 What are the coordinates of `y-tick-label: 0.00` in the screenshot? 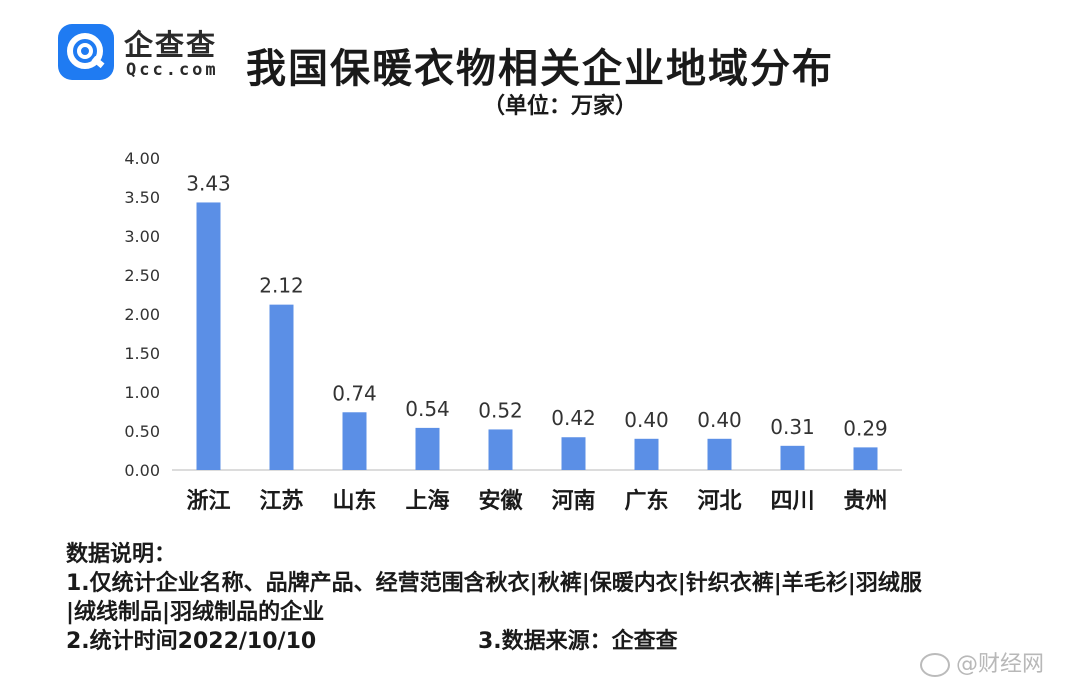 It's located at (142, 470).